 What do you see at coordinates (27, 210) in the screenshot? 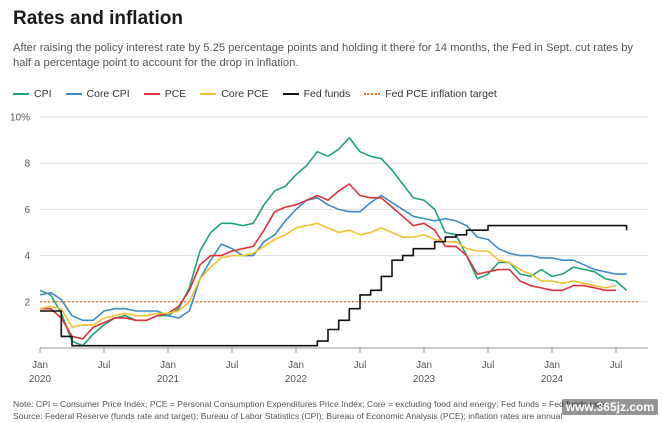
I see `y-tick-label: 6` at bounding box center [27, 210].